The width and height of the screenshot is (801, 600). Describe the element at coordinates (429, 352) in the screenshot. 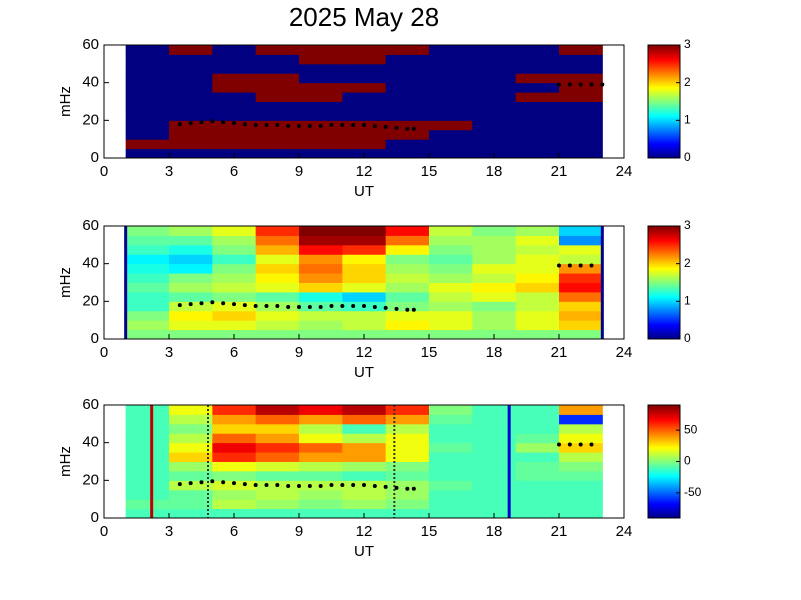

I see `x-tick-label: 15` at that location.